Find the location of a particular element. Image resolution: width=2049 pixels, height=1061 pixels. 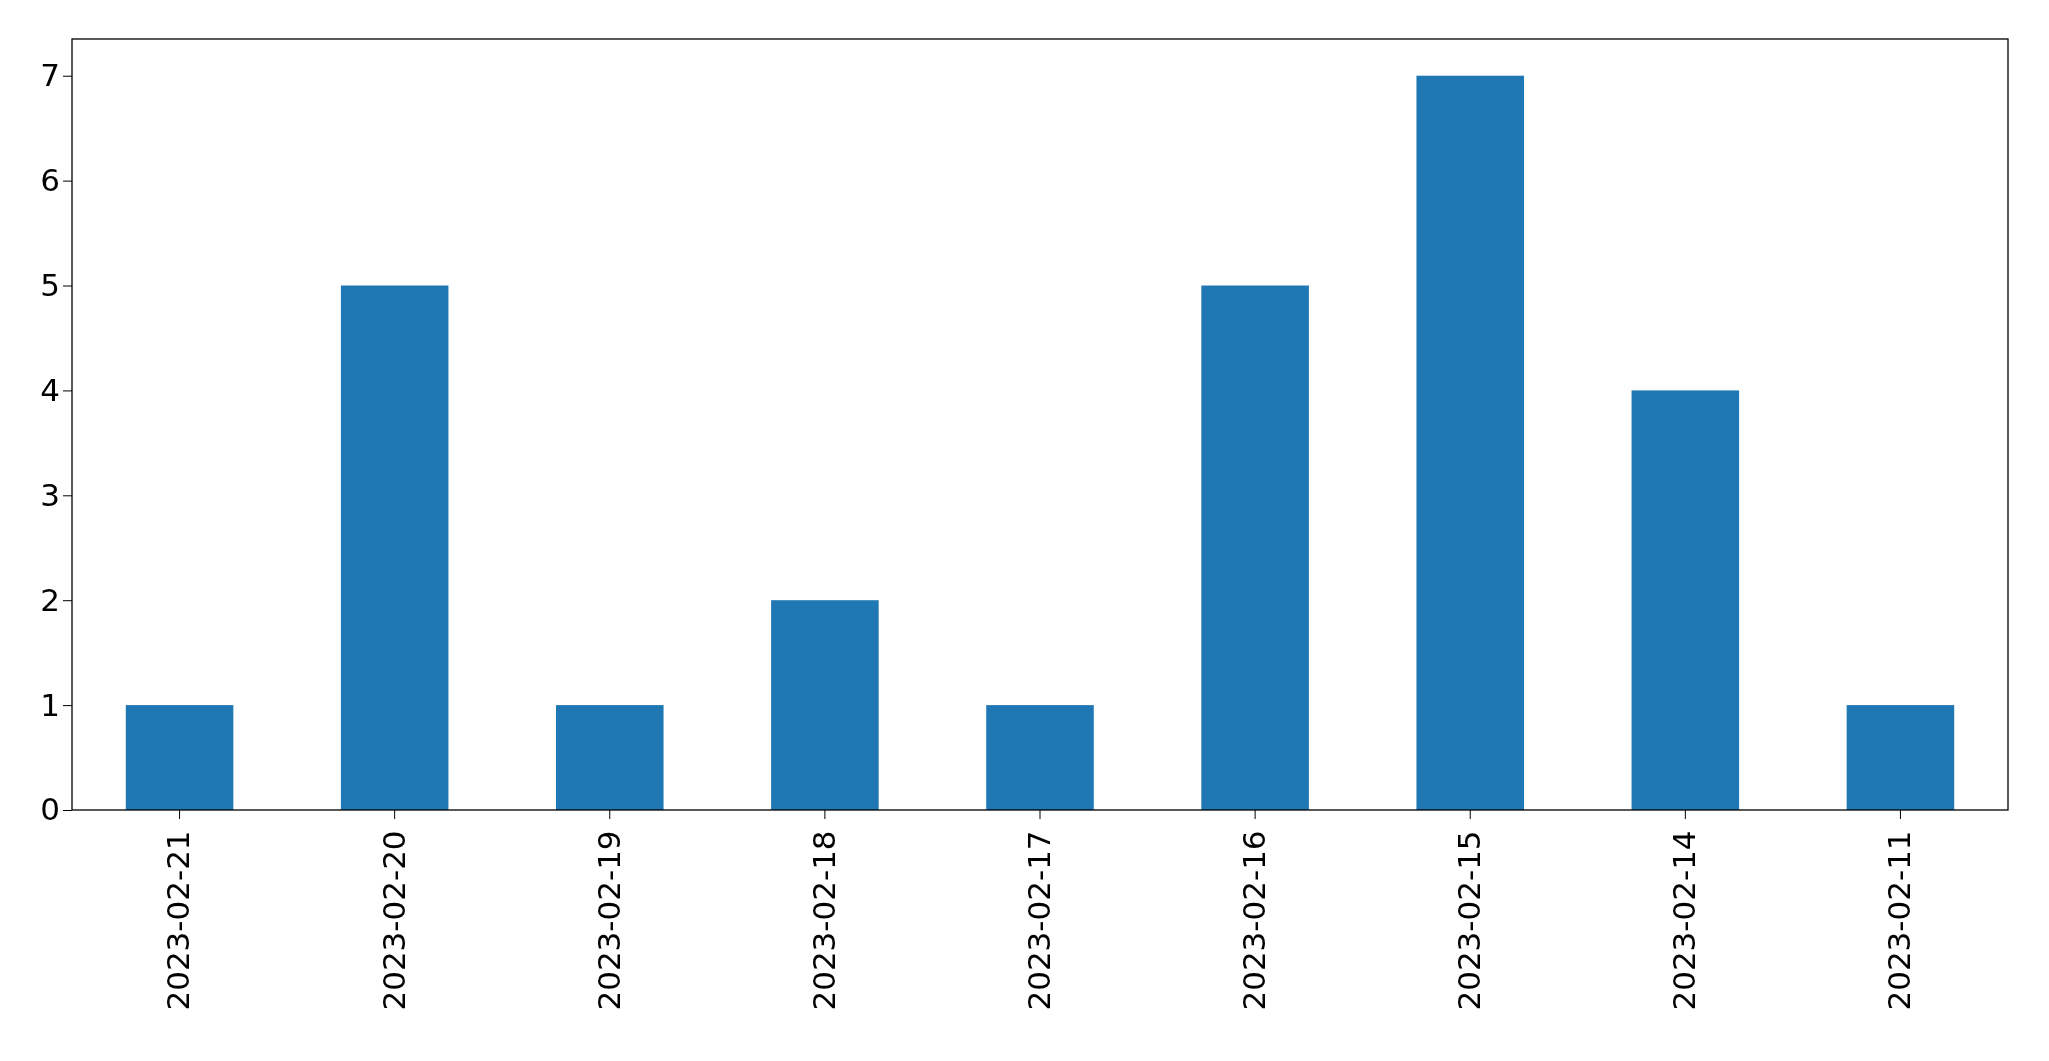

x-tick-label: 2023-02-19 is located at coordinates (608, 920).